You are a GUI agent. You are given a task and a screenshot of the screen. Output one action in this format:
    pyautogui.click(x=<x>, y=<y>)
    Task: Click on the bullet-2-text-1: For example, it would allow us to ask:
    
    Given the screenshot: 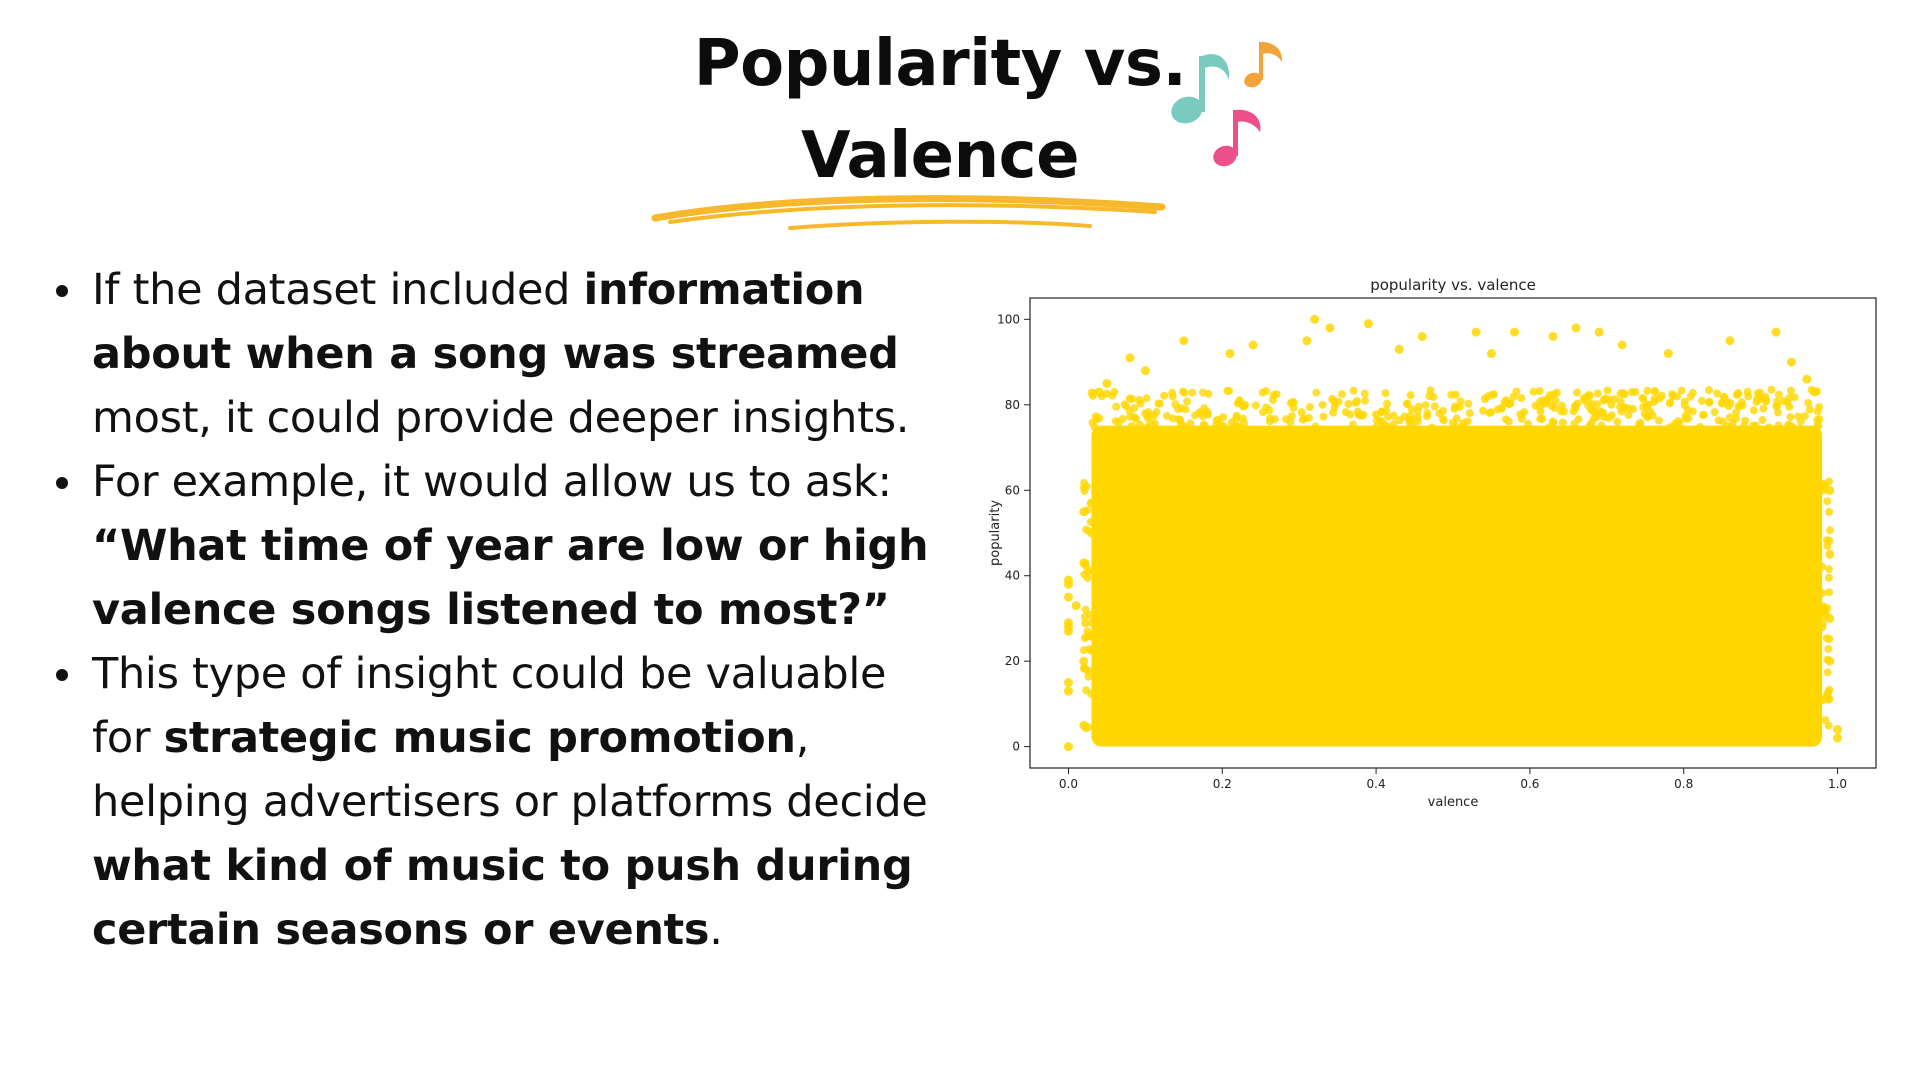 What is the action you would take?
    pyautogui.click(x=492, y=482)
    